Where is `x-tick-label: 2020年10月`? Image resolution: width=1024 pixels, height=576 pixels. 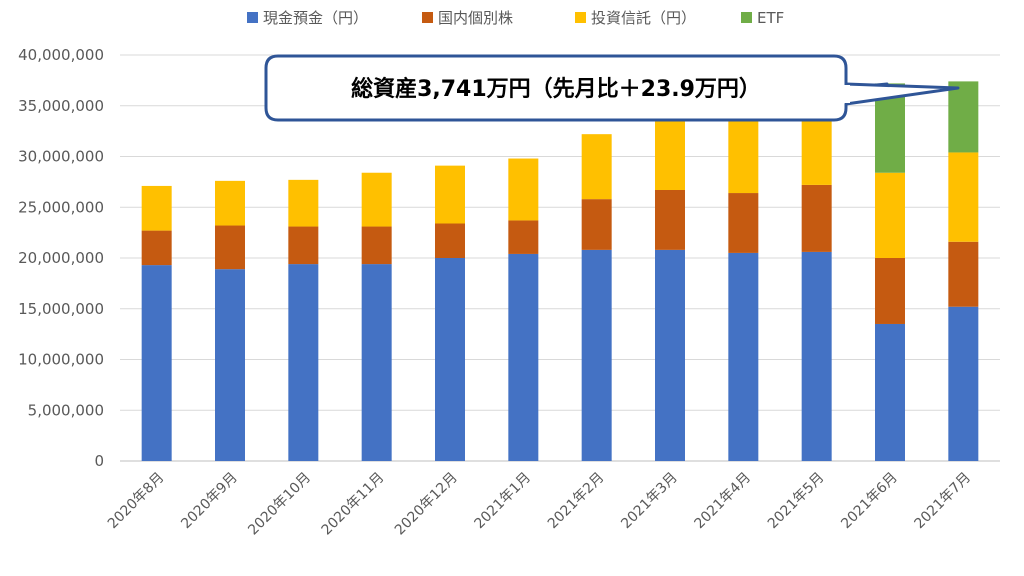
x-tick-label: 2020年10月 is located at coordinates (279, 504).